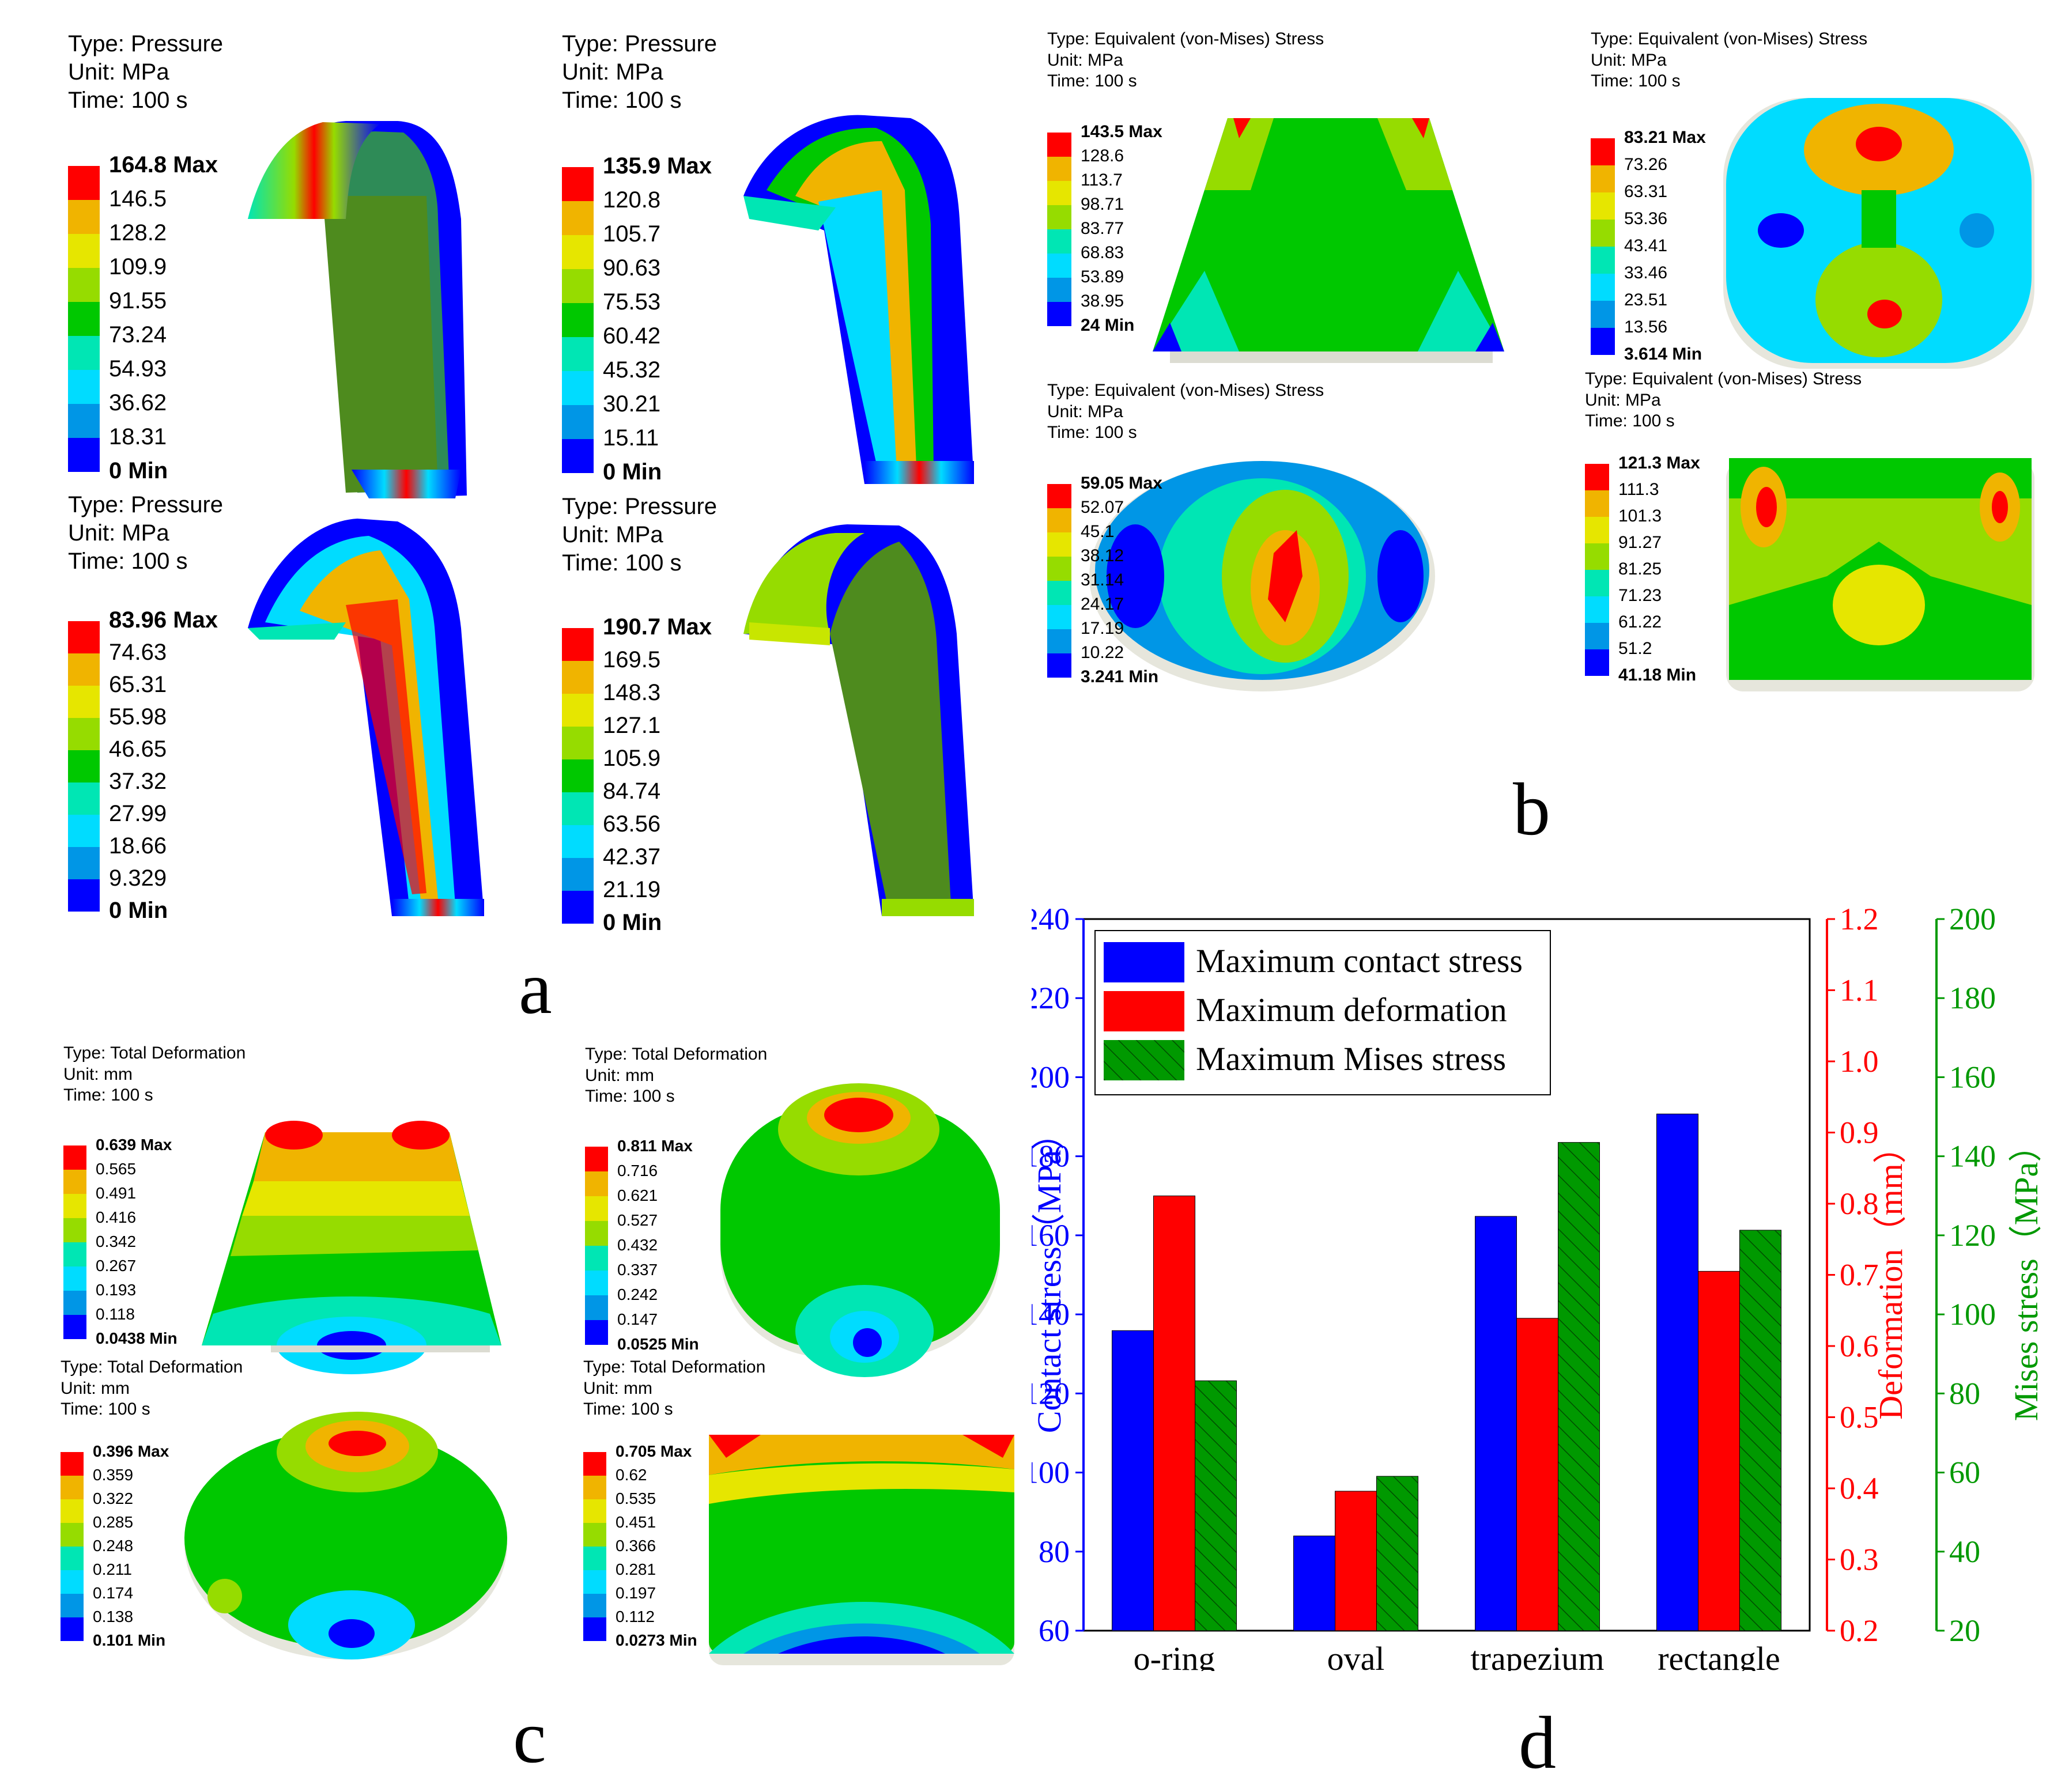 This screenshot has width=2065, height=1792. I want to click on legend-value: 38.95, so click(1102, 301).